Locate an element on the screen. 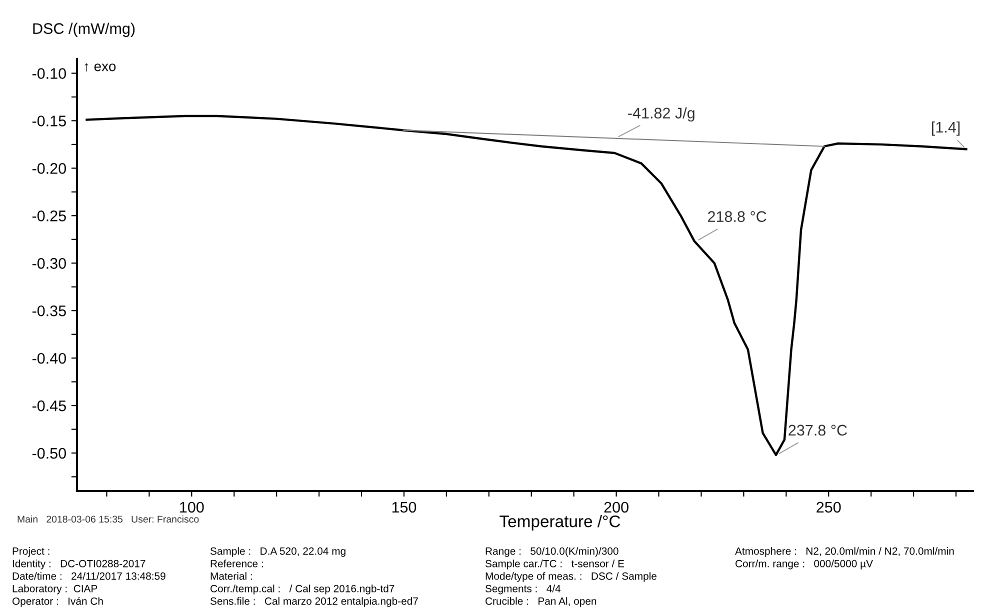 This screenshot has width=981, height=614. text: Sample : D.A 520, 22.04 mg is located at coordinates (278, 552).